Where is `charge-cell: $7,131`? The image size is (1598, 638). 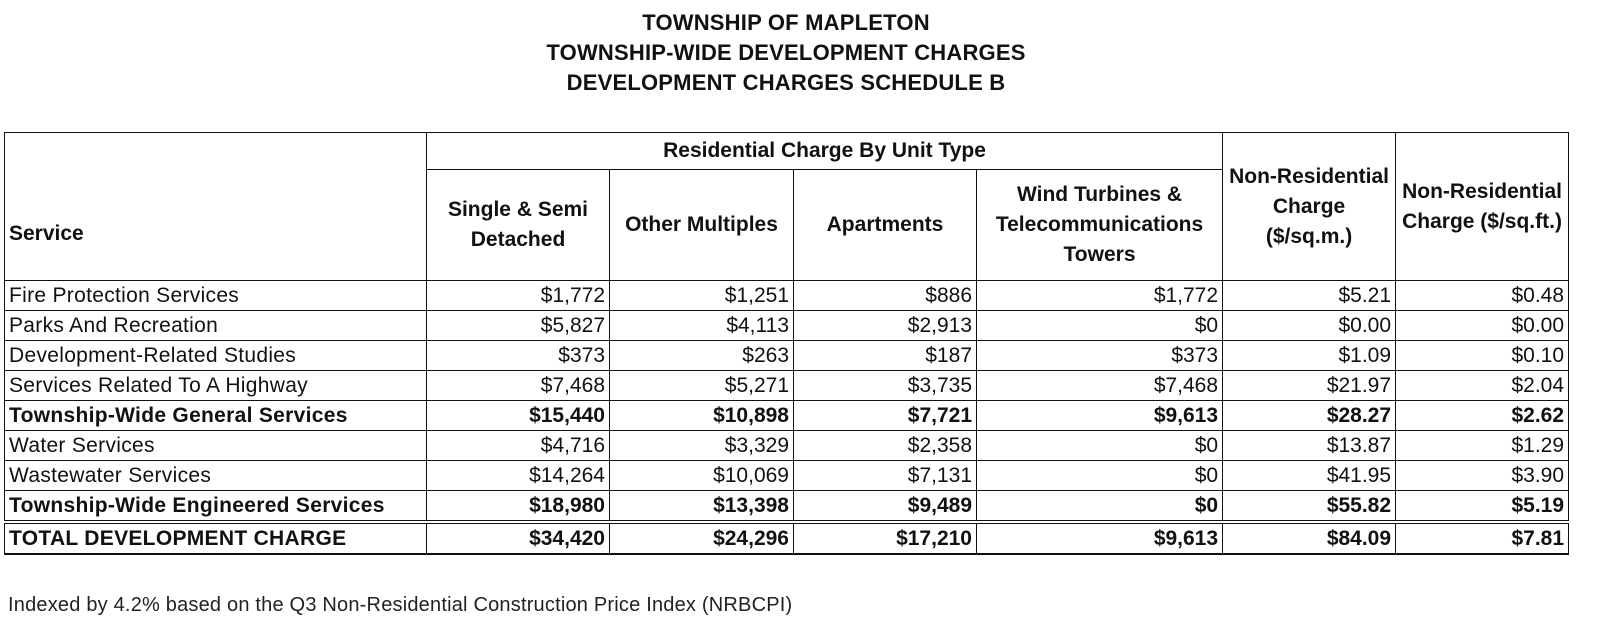 charge-cell: $7,131 is located at coordinates (885, 475).